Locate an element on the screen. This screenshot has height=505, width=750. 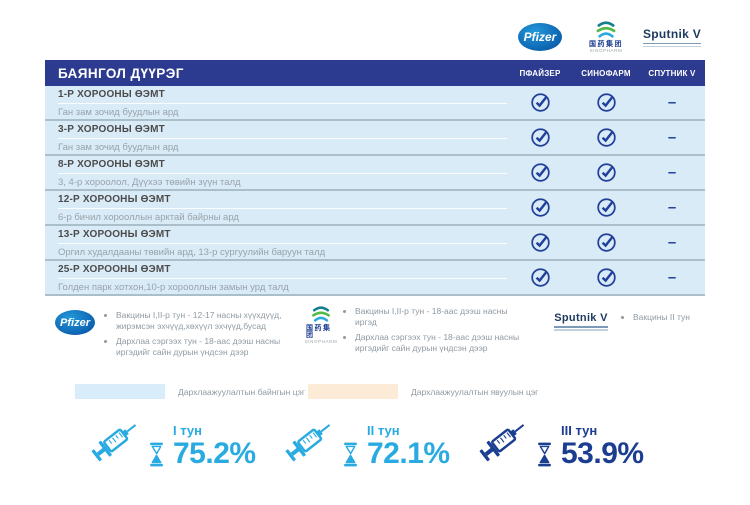
row-title: 1-Р ХОРООНЫ ӨЭМТ is located at coordinates (282, 95).